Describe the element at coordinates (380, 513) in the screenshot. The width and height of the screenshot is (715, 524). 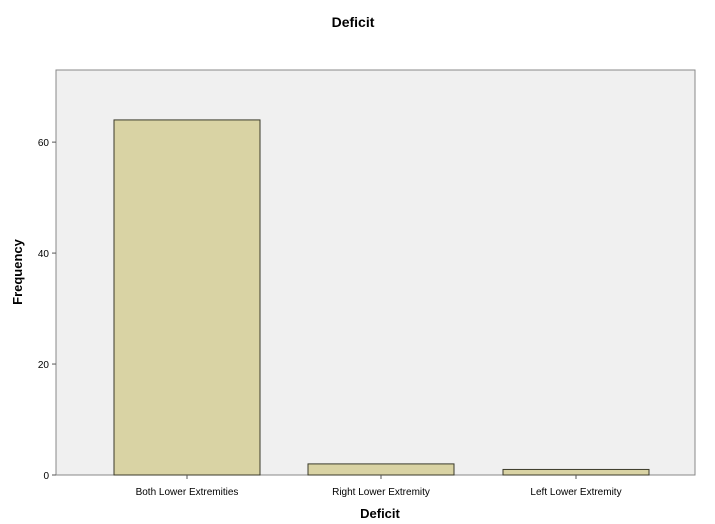
I see `x-axis-label: Deficit` at that location.